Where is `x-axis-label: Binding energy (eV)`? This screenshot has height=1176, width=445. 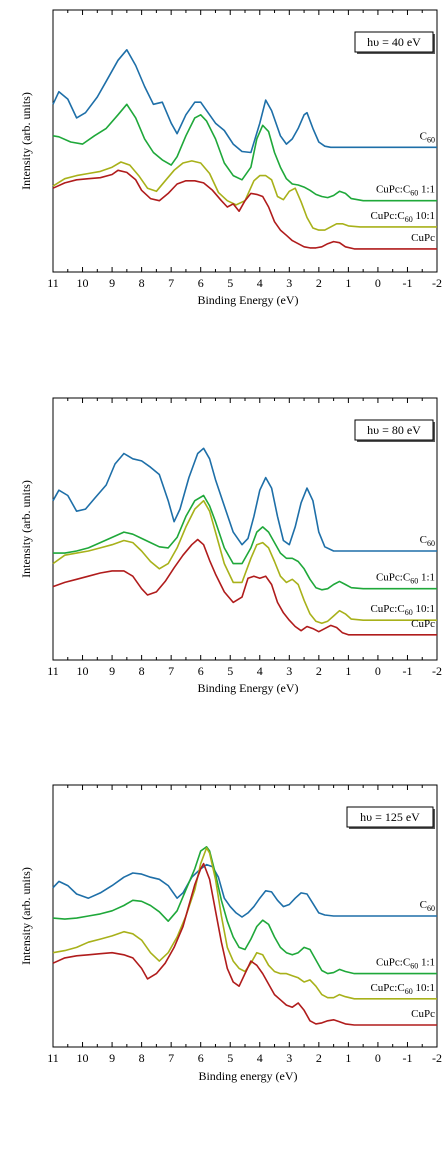
x-axis-label: Binding energy (eV) is located at coordinates (247, 1076).